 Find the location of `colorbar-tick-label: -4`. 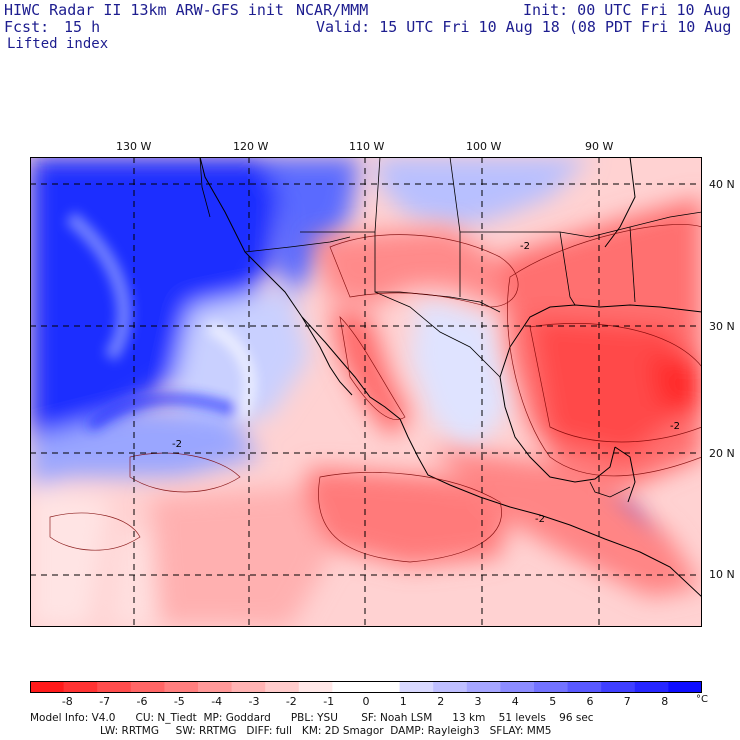

colorbar-tick-label: -4 is located at coordinates (217, 701).